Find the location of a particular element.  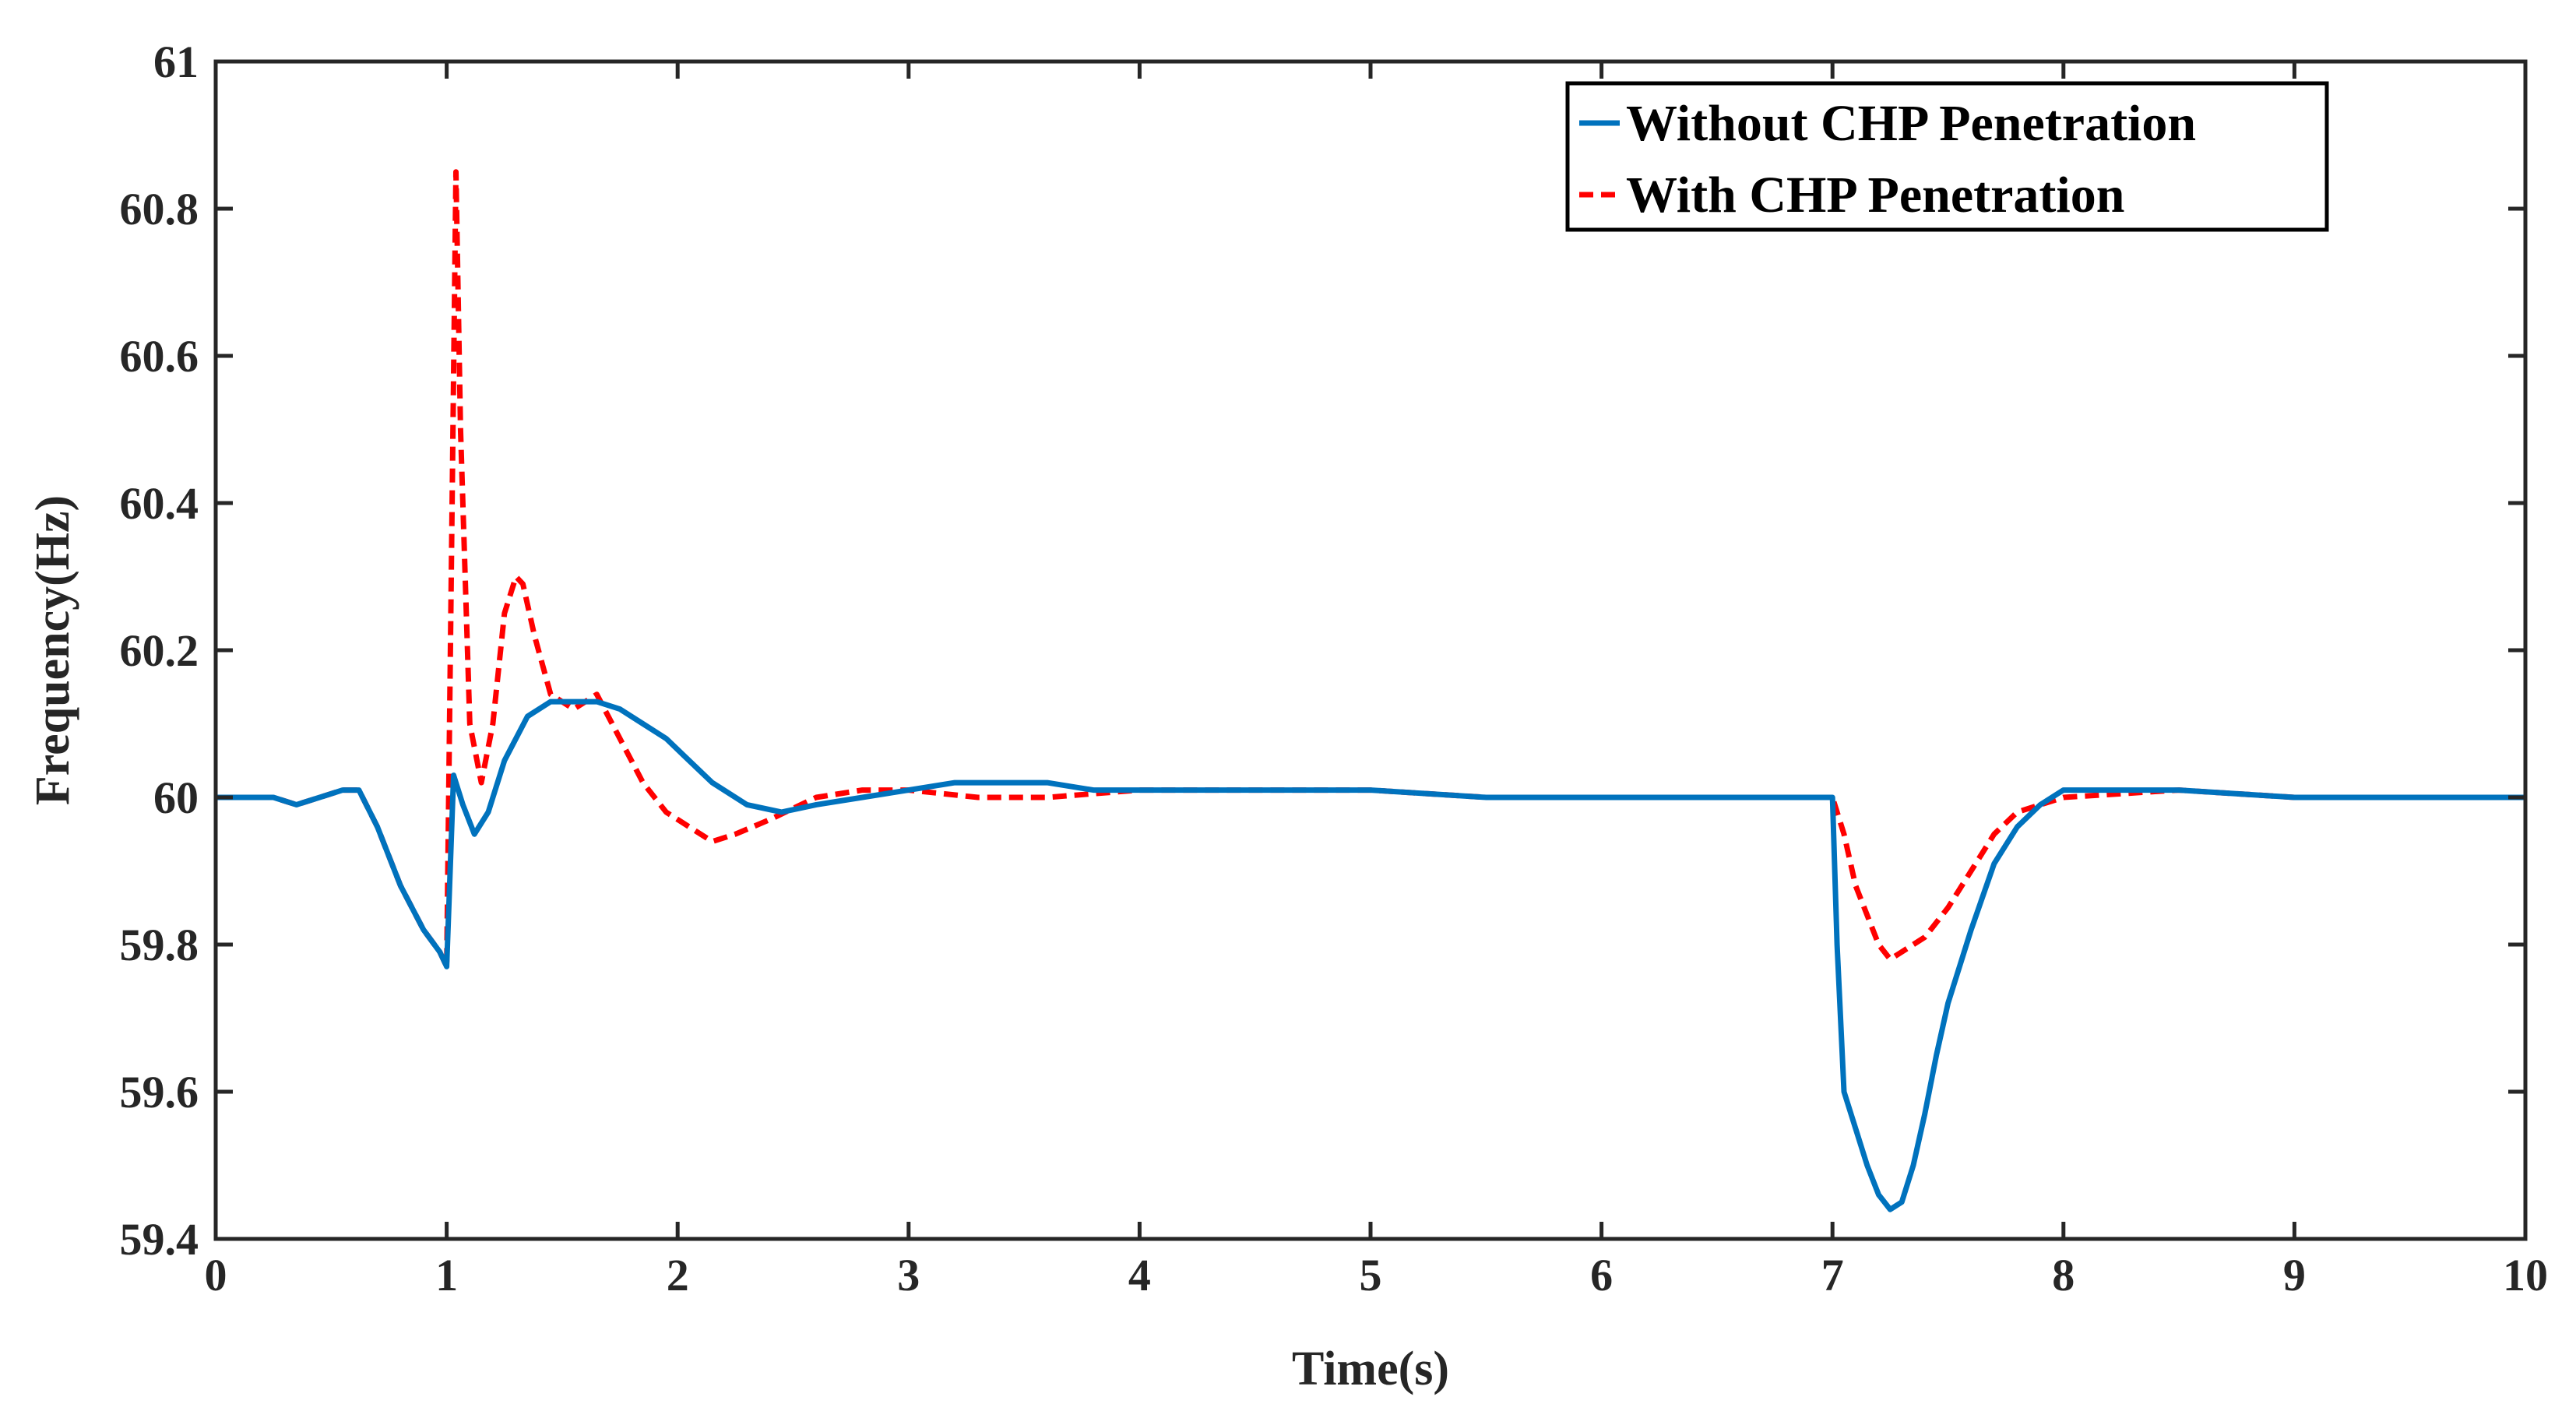

y-tick-label: 61 is located at coordinates (176, 62).